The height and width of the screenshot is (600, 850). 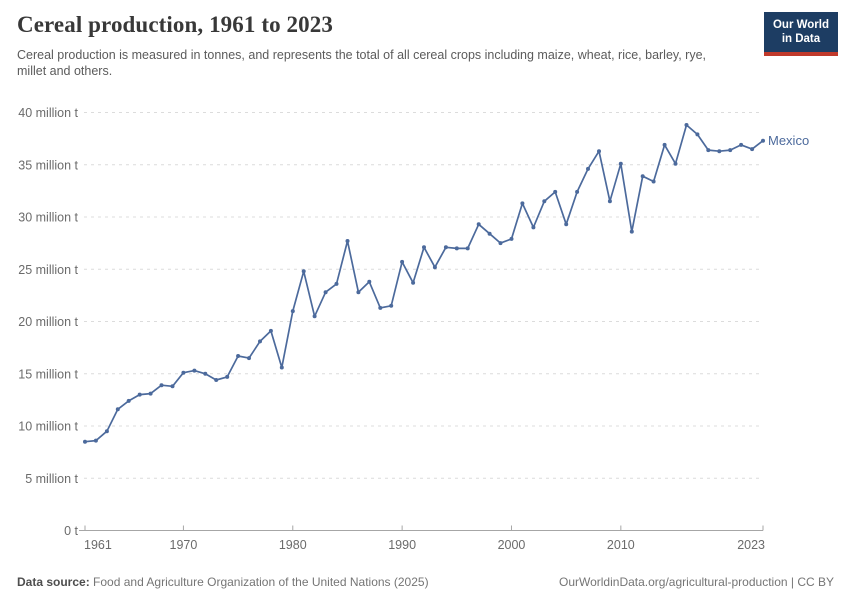 What do you see at coordinates (730, 150) in the screenshot?
I see `data-point-2020` at bounding box center [730, 150].